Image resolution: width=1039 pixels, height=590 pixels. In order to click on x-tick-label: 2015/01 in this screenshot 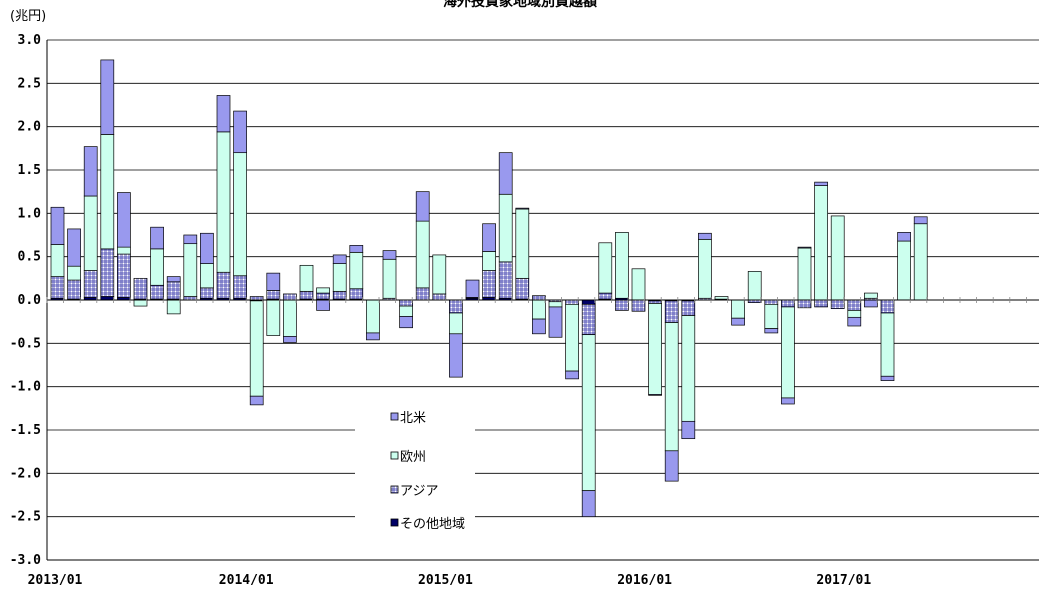, I will do `click(445, 580)`.